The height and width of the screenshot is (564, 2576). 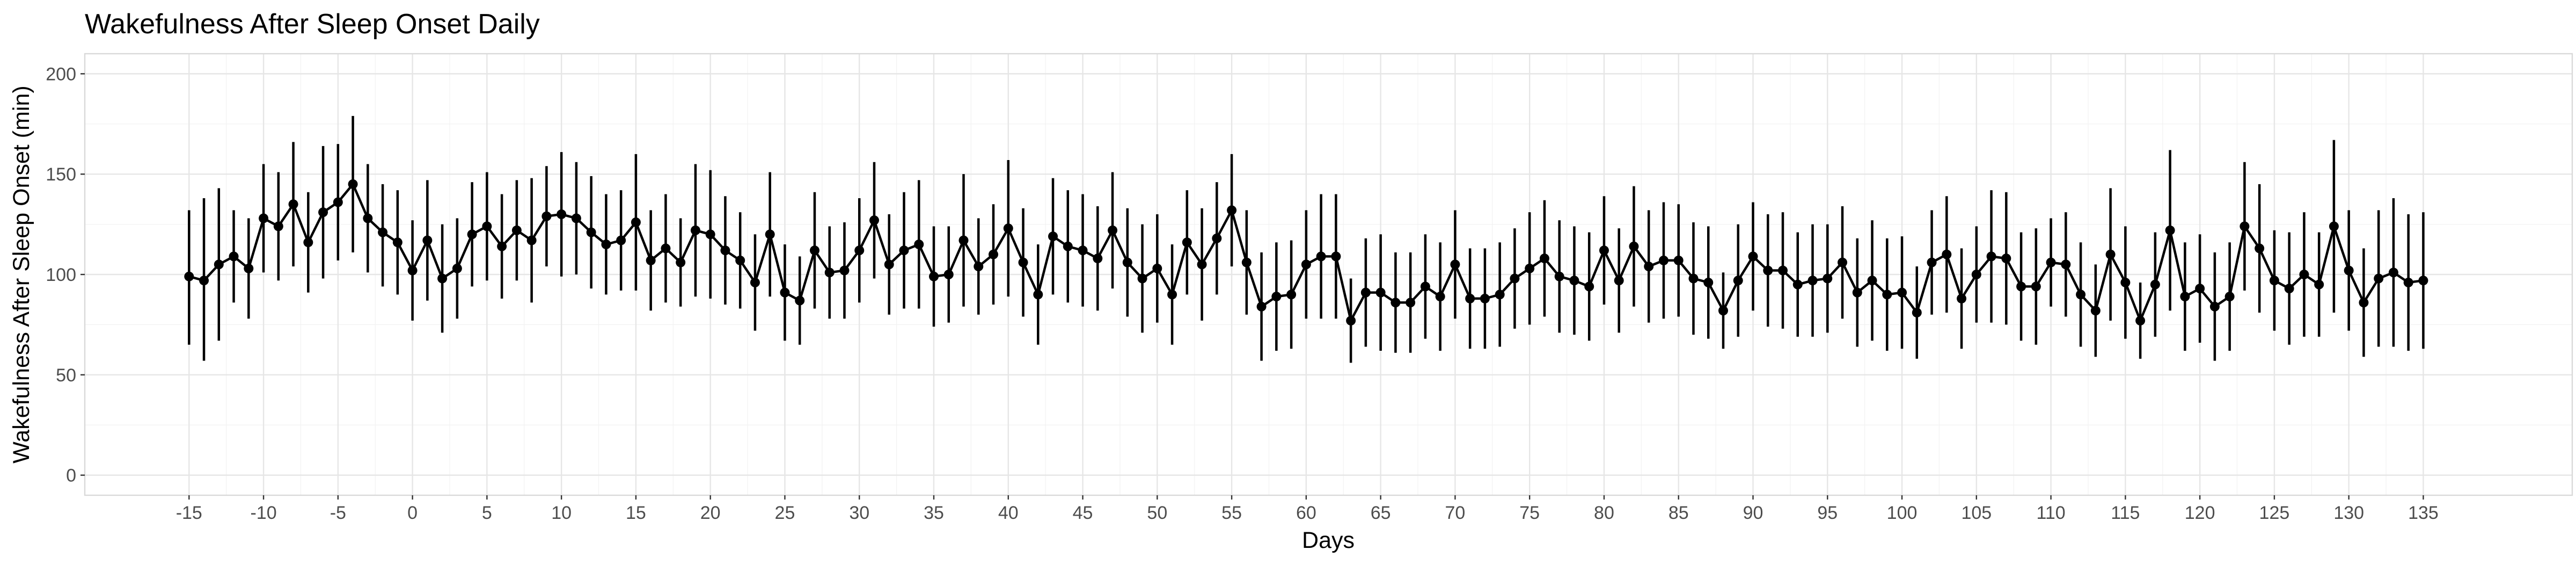 What do you see at coordinates (1678, 513) in the screenshot?
I see `x-tick-label: 85` at bounding box center [1678, 513].